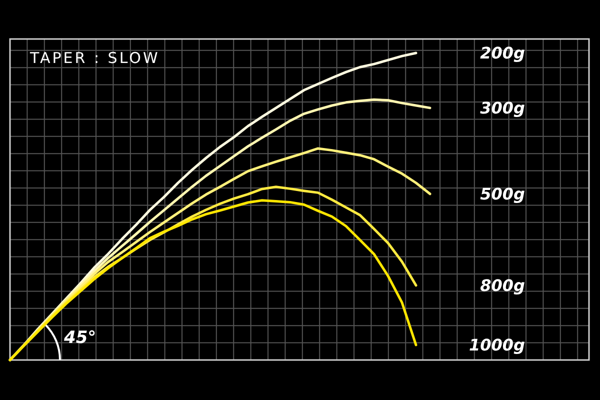 This screenshot has width=600, height=400. I want to click on text: 200g, so click(502, 53).